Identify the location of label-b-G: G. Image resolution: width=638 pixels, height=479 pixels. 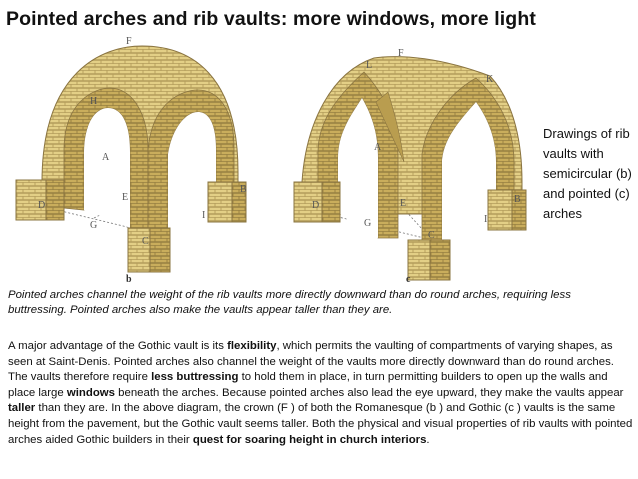
(93, 225).